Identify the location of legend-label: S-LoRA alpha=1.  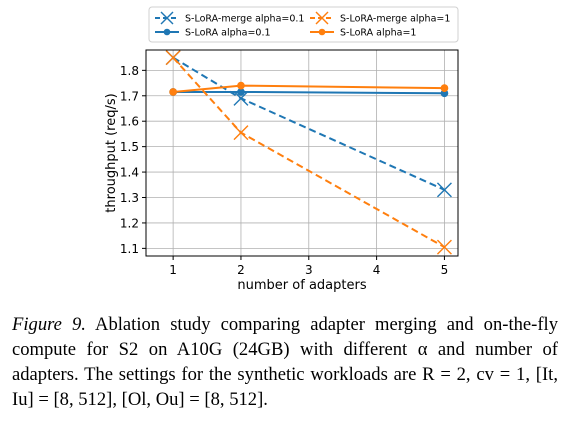
(378, 33).